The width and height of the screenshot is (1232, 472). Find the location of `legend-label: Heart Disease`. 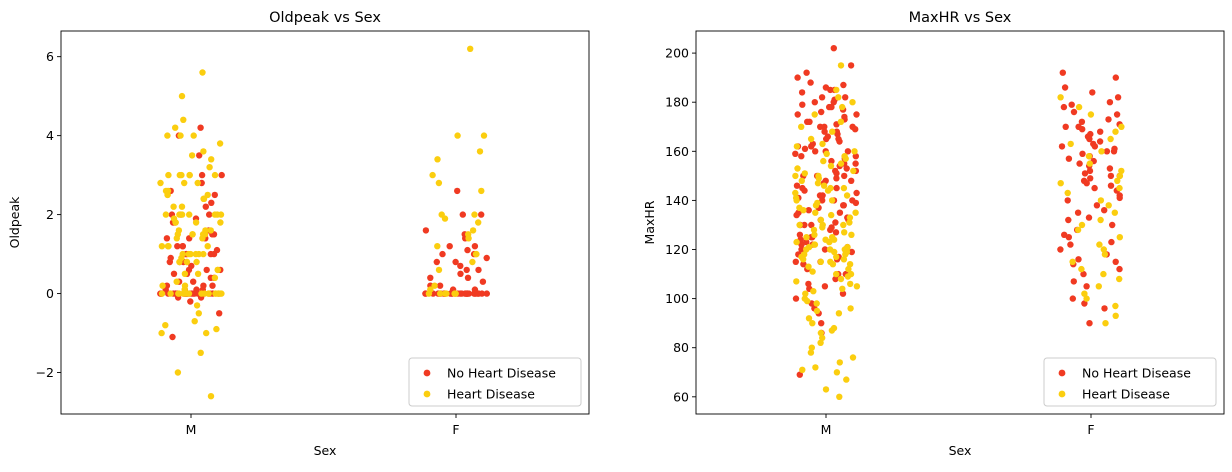

legend-label: Heart Disease is located at coordinates (1126, 394).